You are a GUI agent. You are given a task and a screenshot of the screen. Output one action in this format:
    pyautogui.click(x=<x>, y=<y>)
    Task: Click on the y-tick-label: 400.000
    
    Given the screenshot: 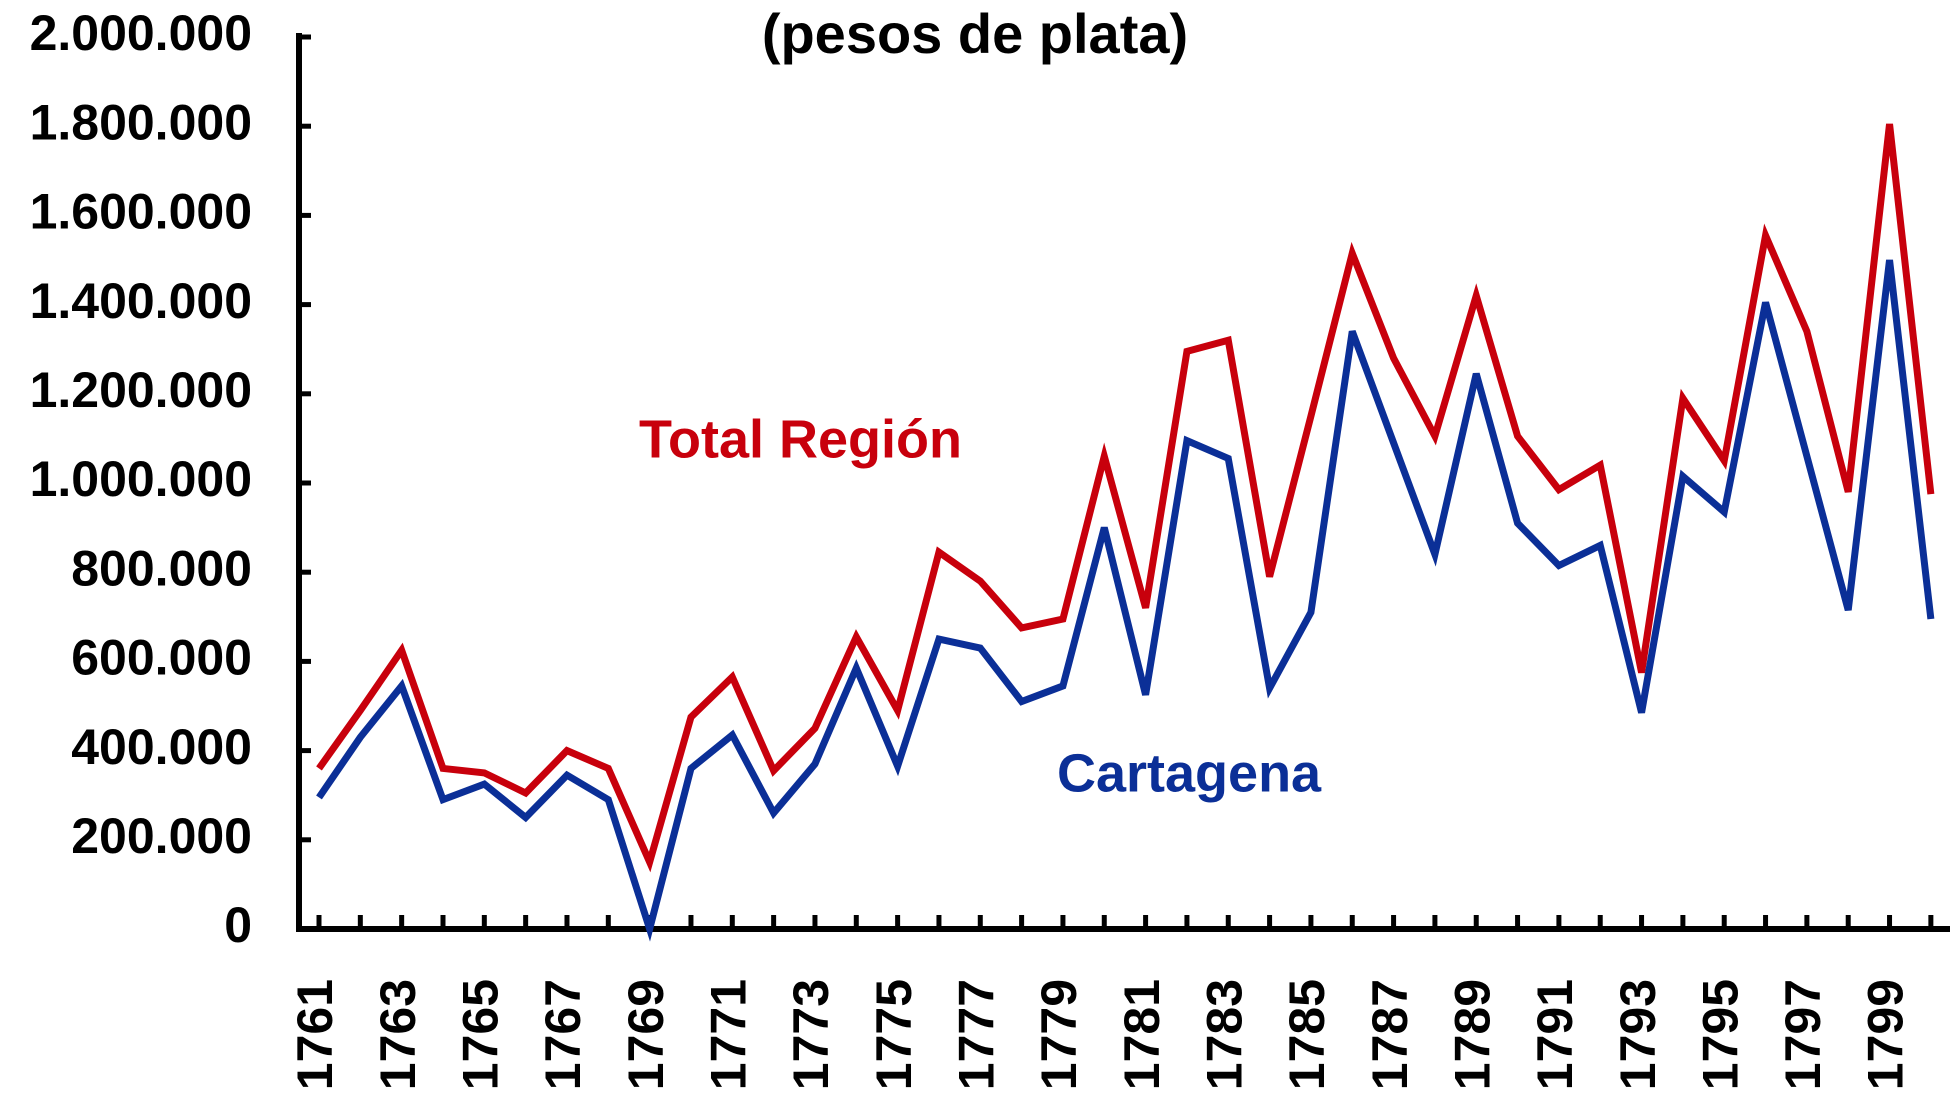 What is the action you would take?
    pyautogui.click(x=161, y=747)
    